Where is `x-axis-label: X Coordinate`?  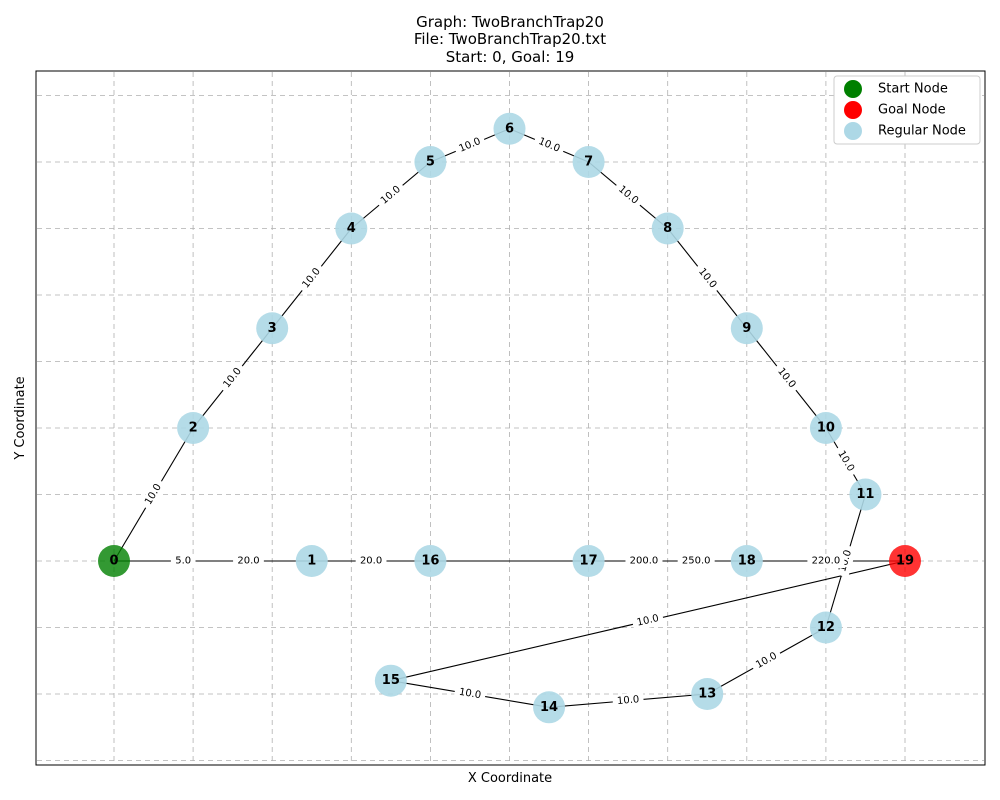 x-axis-label: X Coordinate is located at coordinates (510, 778).